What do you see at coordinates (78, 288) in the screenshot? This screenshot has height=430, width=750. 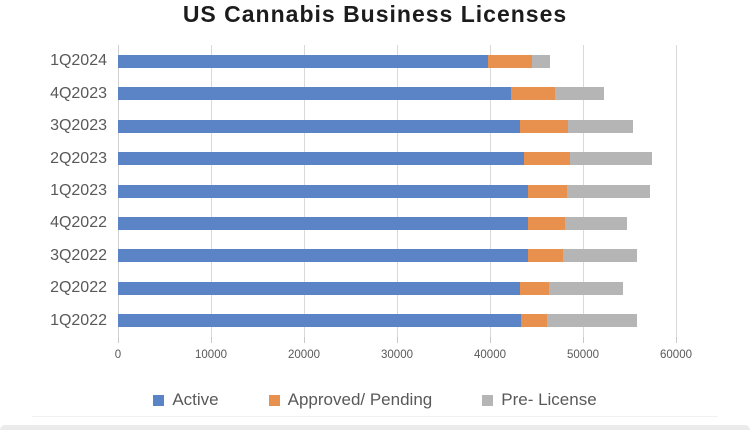 I see `y-axis-label: 2Q2022` at bounding box center [78, 288].